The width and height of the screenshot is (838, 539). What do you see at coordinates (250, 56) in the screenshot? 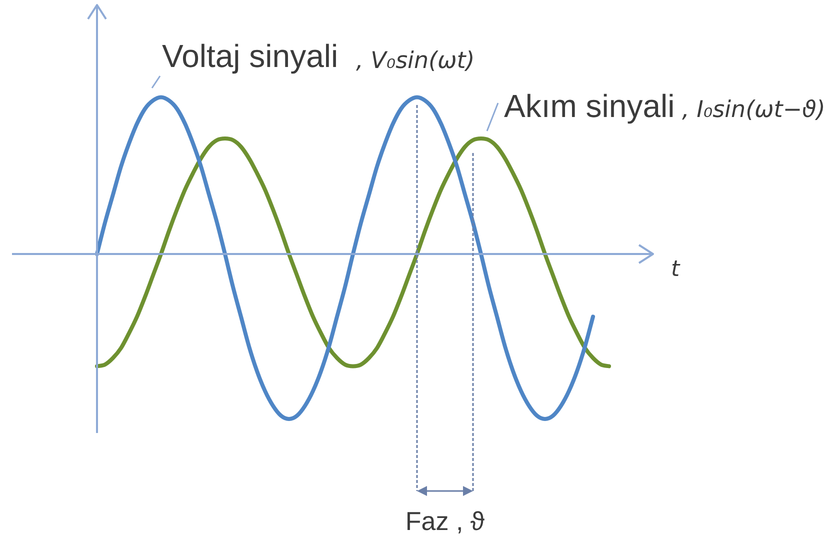
I see `series-label: Voltaj sinyali` at bounding box center [250, 56].